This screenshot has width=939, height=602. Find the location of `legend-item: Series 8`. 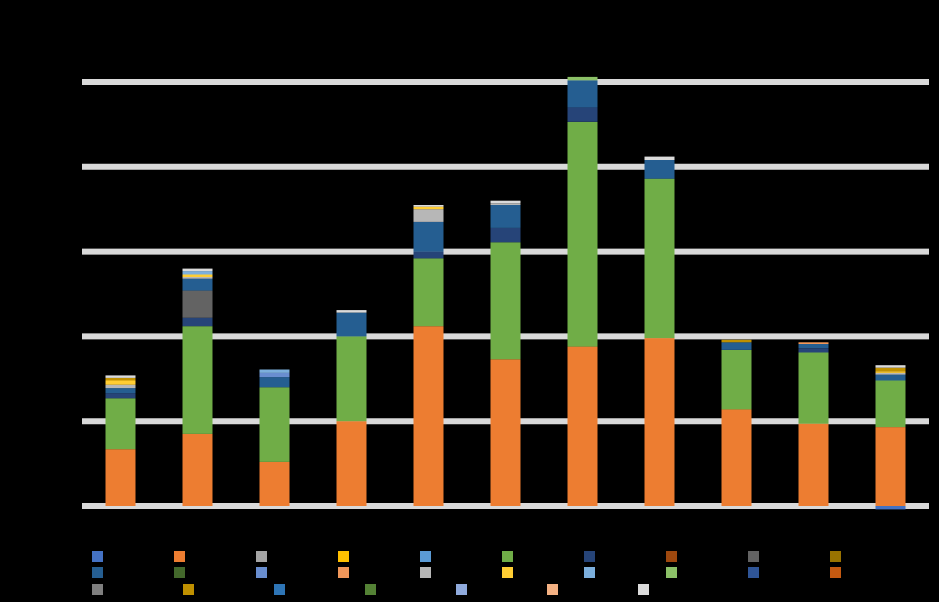

legend-item: Series 8 is located at coordinates (707, 556).